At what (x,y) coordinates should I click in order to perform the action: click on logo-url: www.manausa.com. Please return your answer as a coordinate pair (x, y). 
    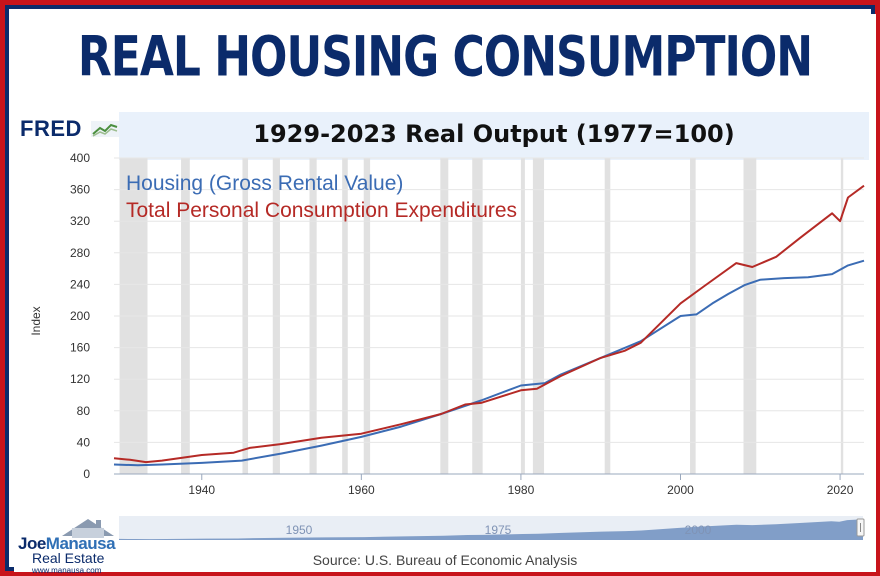
    Looking at the image, I should click on (67, 570).